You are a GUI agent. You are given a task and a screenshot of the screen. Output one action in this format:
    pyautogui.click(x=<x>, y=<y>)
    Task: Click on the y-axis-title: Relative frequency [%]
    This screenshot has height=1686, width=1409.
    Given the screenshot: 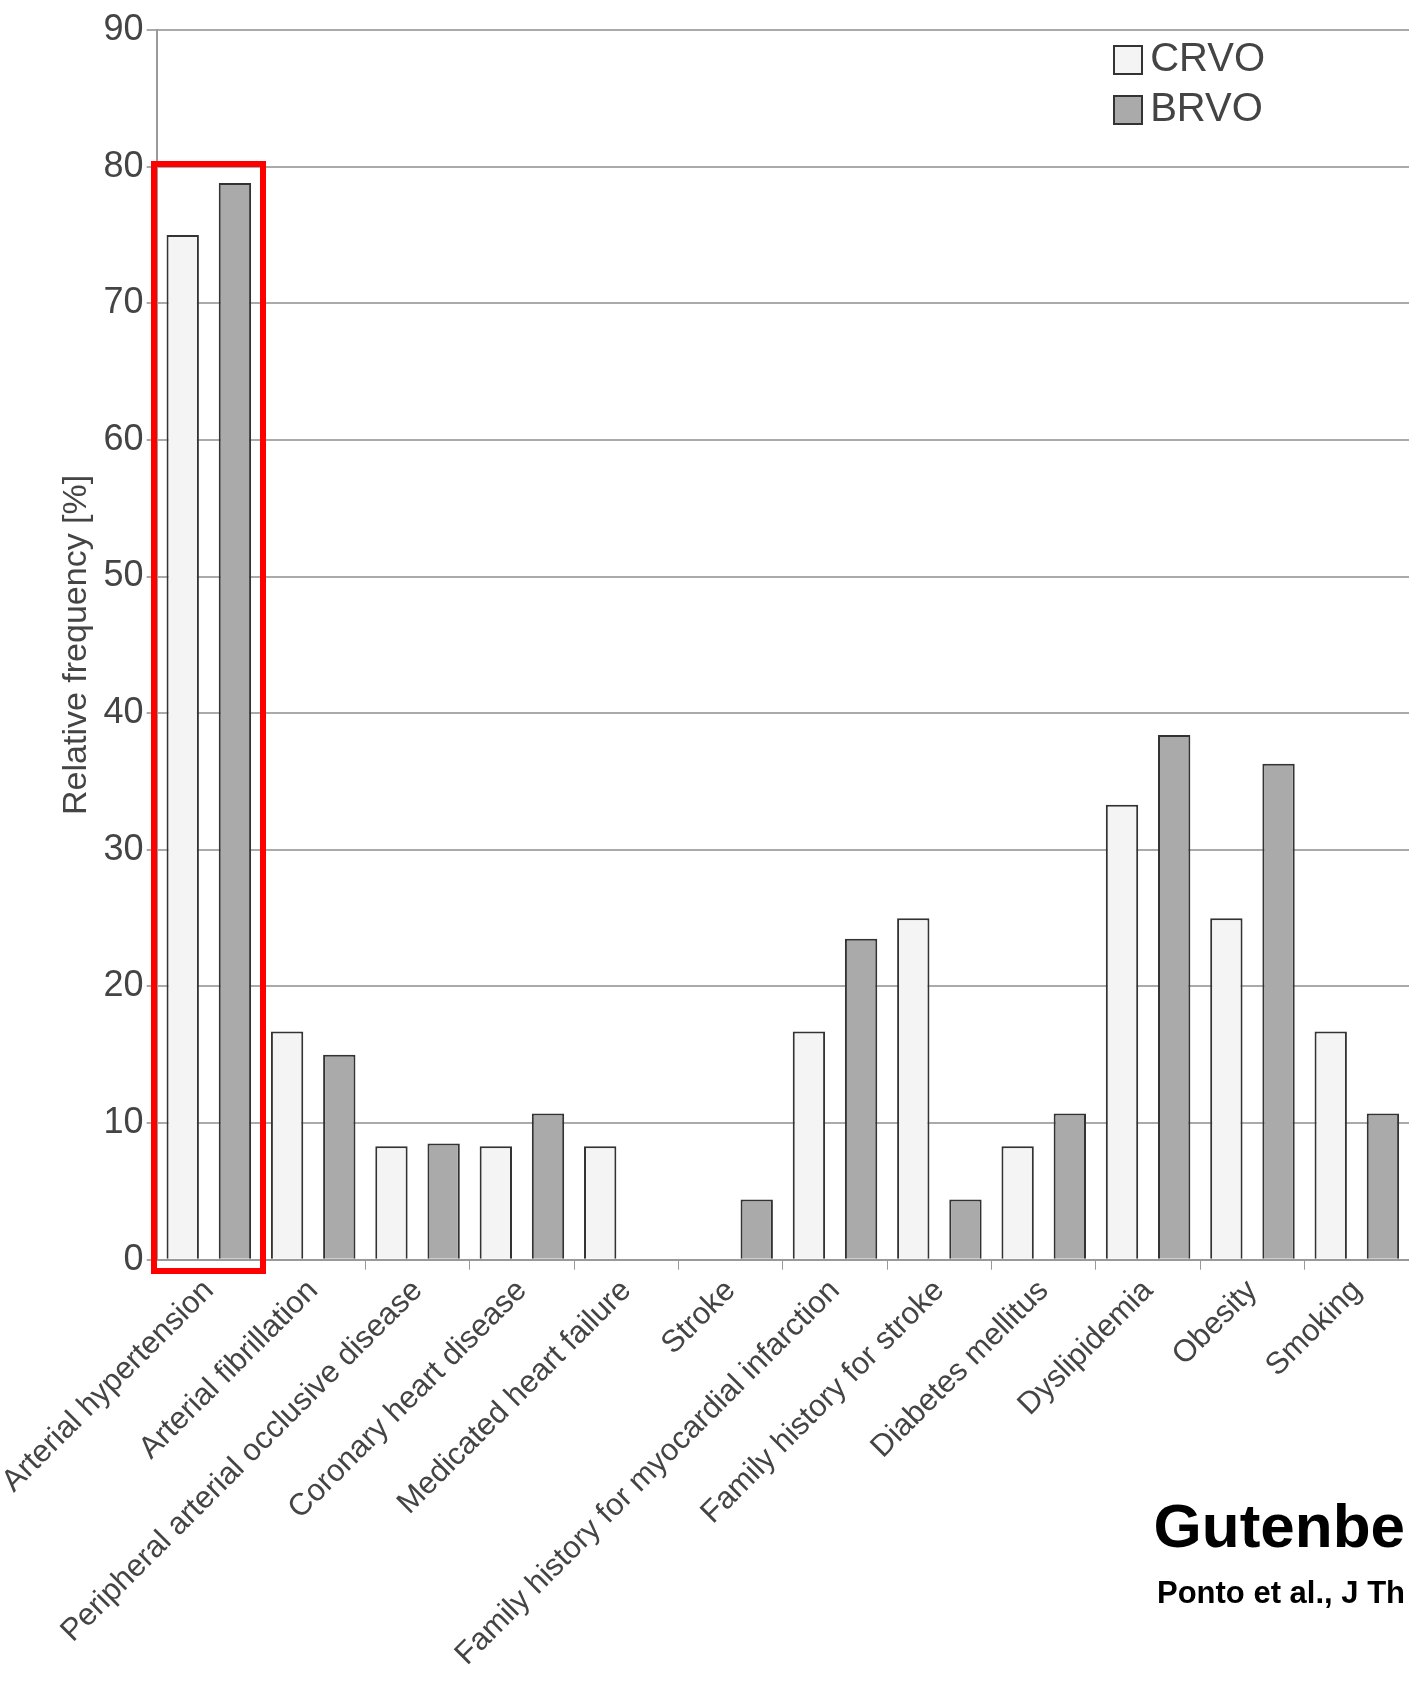 What is the action you would take?
    pyautogui.click(x=73, y=644)
    